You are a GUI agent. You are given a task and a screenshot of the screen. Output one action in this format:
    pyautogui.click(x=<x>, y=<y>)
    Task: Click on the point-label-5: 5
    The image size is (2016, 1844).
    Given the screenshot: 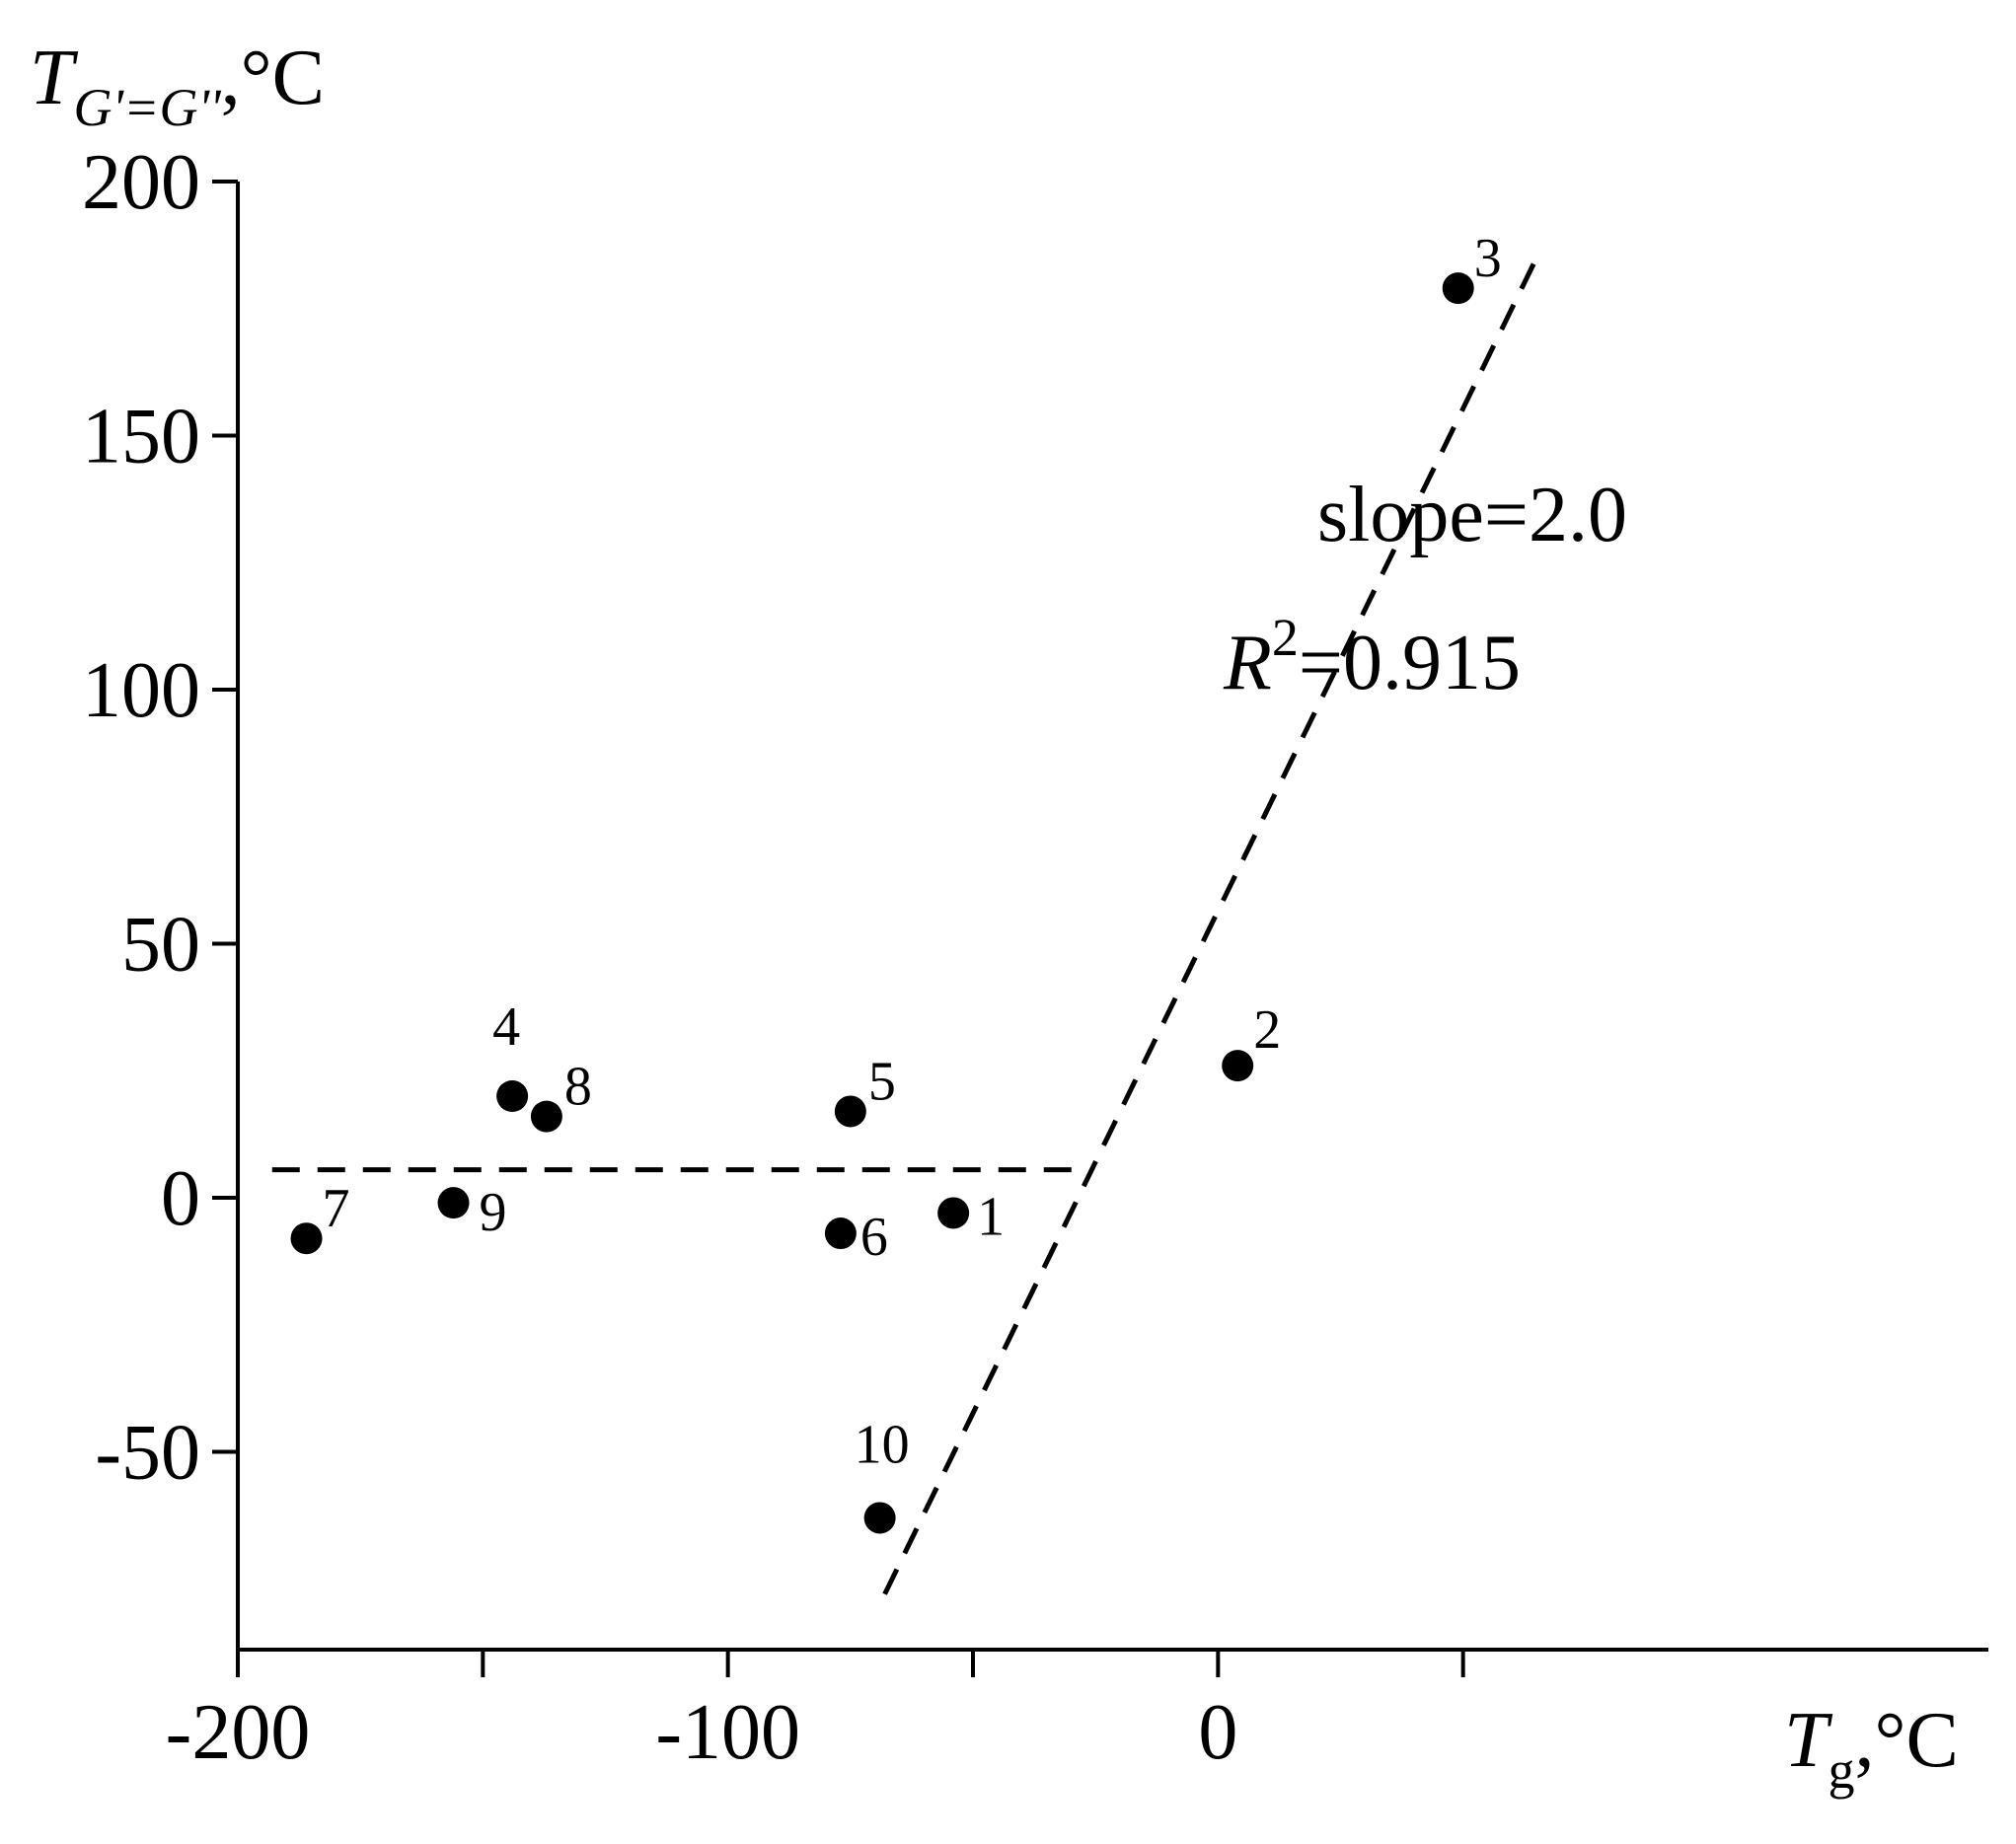 What is the action you would take?
    pyautogui.click(x=882, y=1081)
    